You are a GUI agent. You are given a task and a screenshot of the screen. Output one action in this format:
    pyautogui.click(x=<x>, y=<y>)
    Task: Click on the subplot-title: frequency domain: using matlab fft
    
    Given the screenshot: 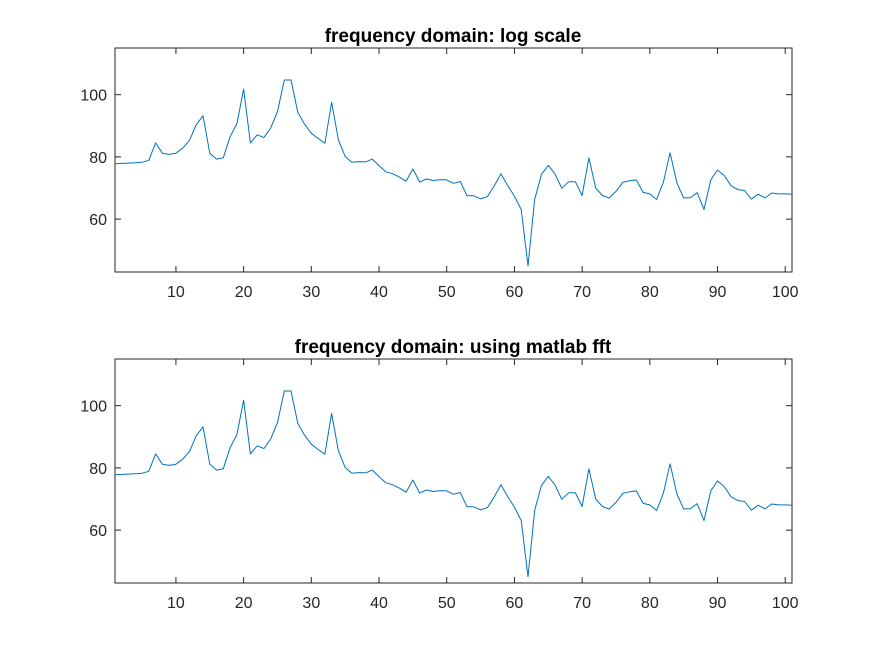 What is the action you would take?
    pyautogui.click(x=453, y=347)
    